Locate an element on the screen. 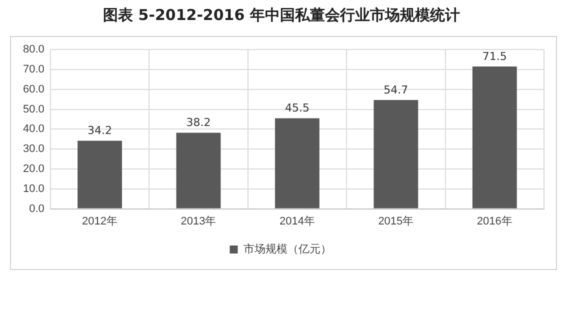 Image resolution: width=563 pixels, height=329 pixels. x-tick-label: 2015年 is located at coordinates (396, 221).